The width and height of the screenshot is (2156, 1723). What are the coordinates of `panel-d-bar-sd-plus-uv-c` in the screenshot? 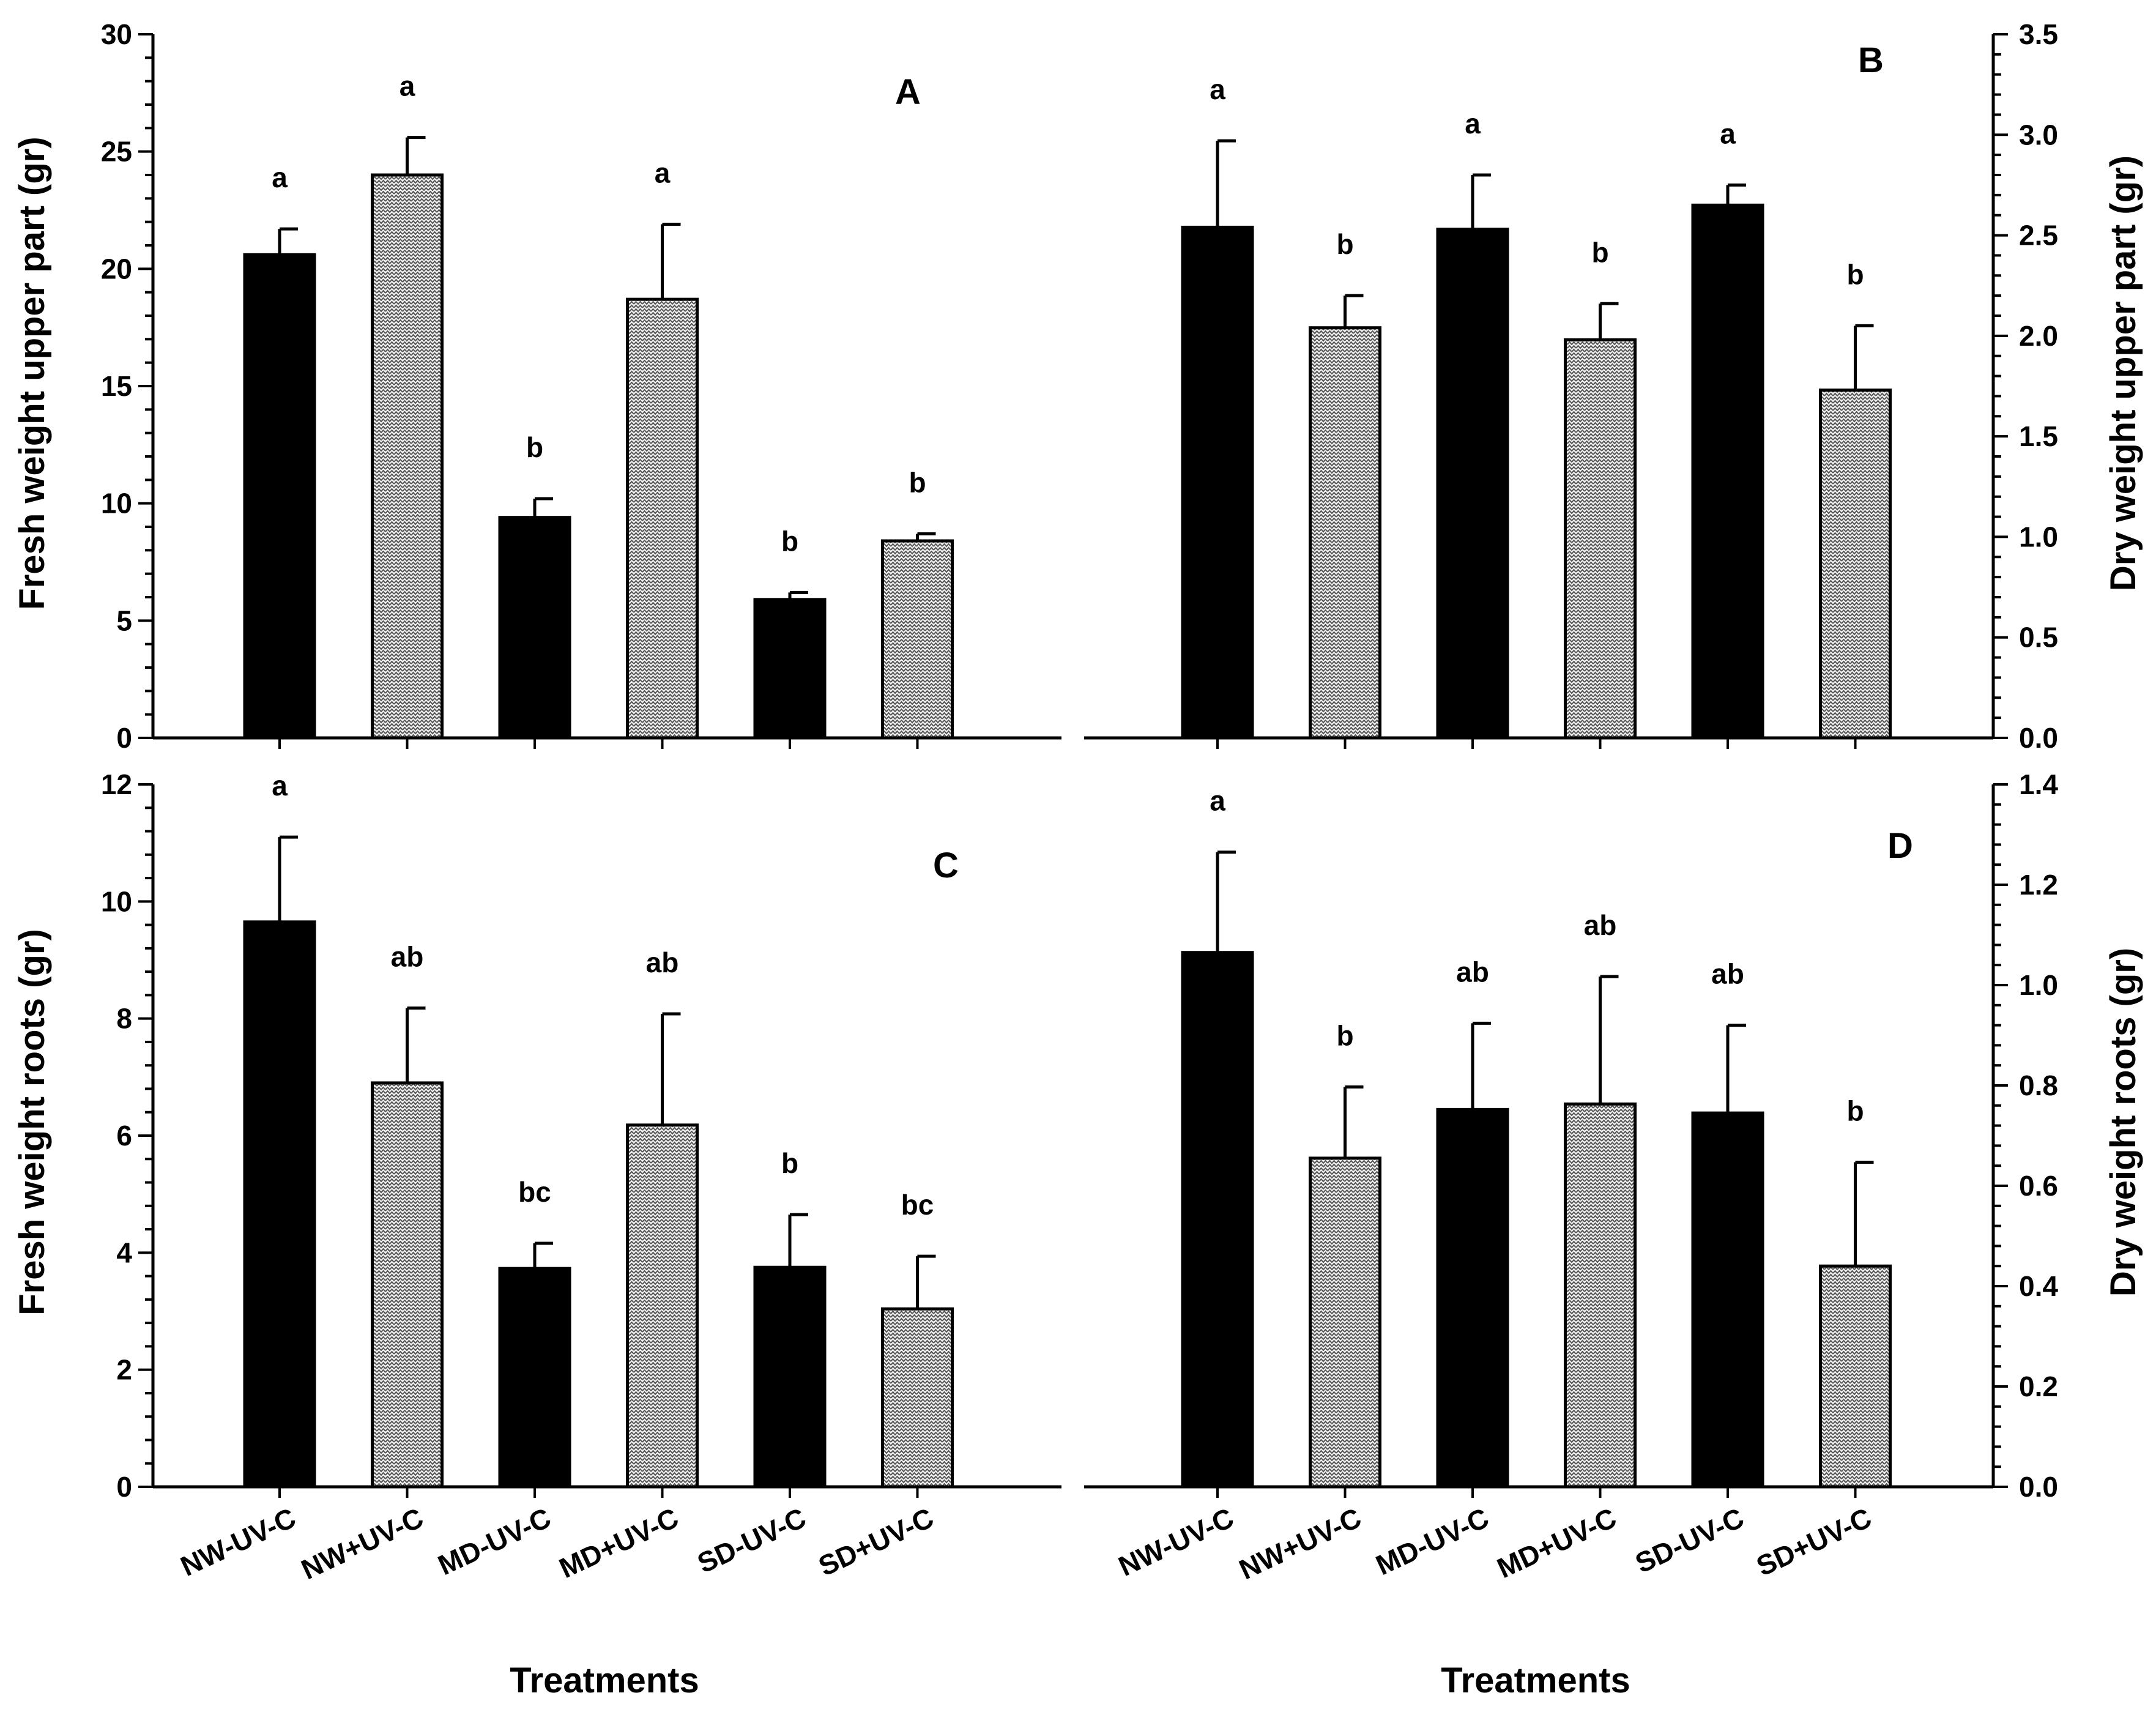 It's located at (1855, 1376).